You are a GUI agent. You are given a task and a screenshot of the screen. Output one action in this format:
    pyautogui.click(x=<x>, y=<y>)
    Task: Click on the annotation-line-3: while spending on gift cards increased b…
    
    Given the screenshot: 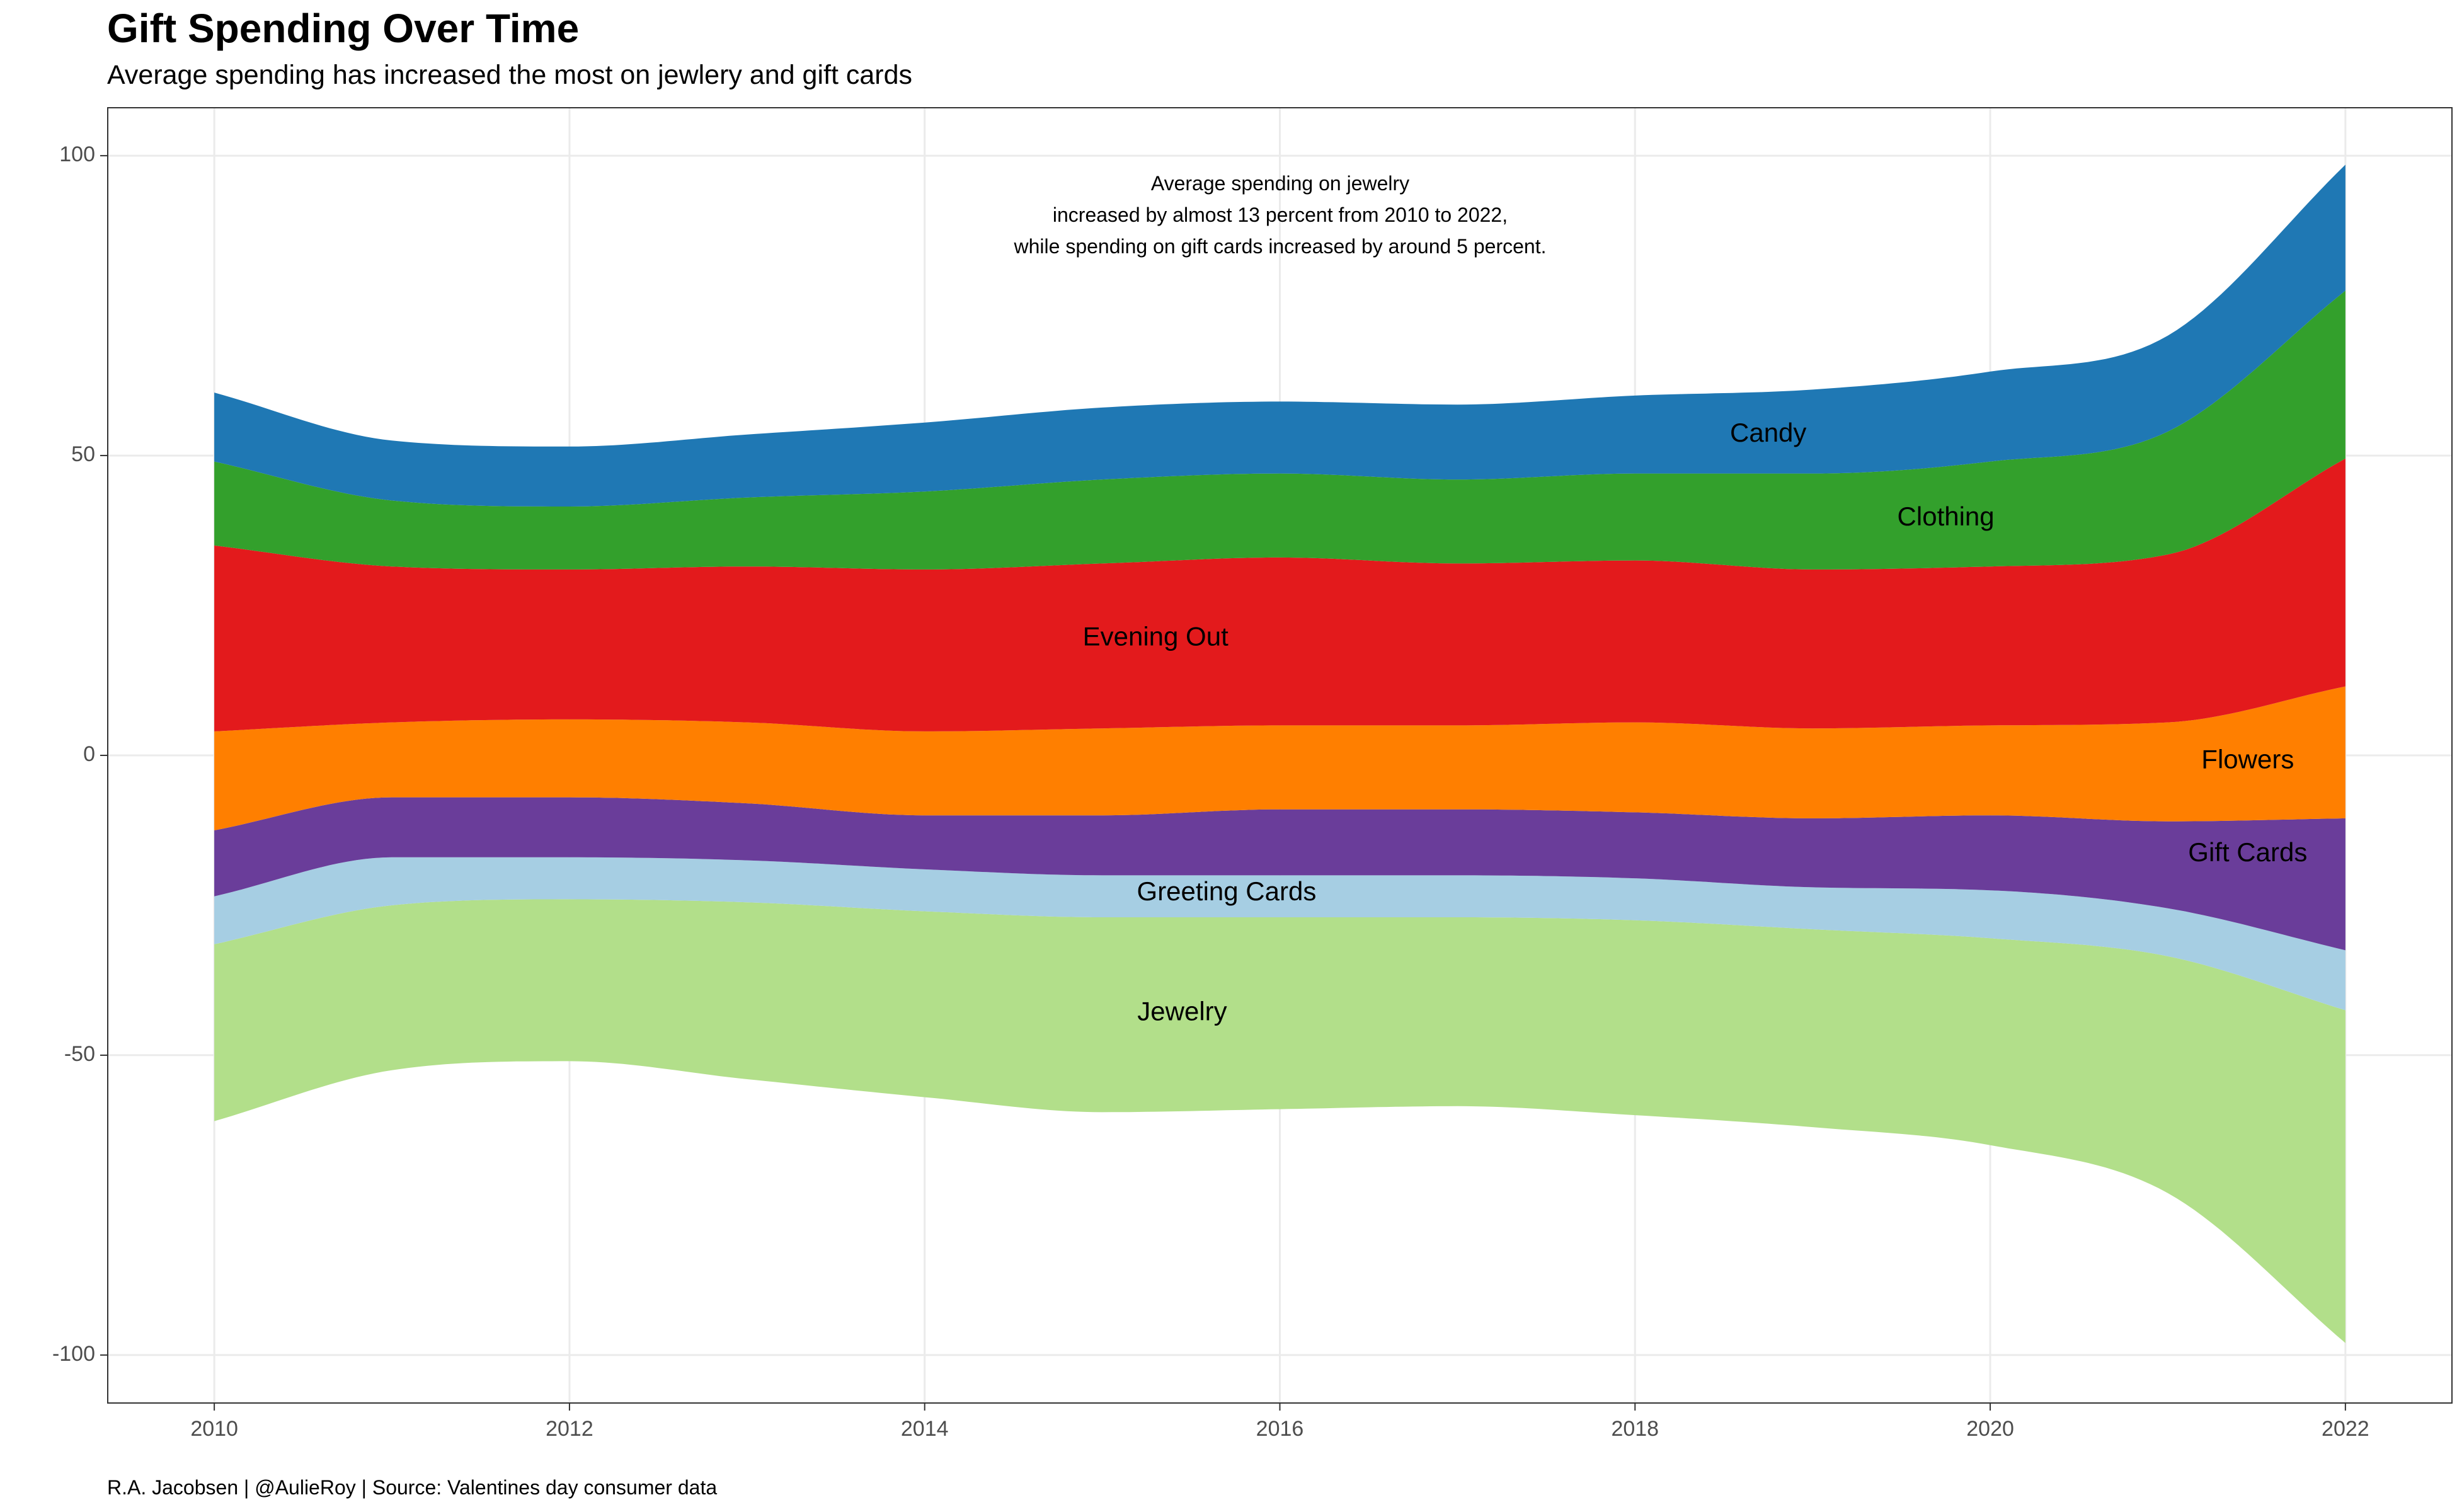 What is the action you would take?
    pyautogui.click(x=1280, y=246)
    